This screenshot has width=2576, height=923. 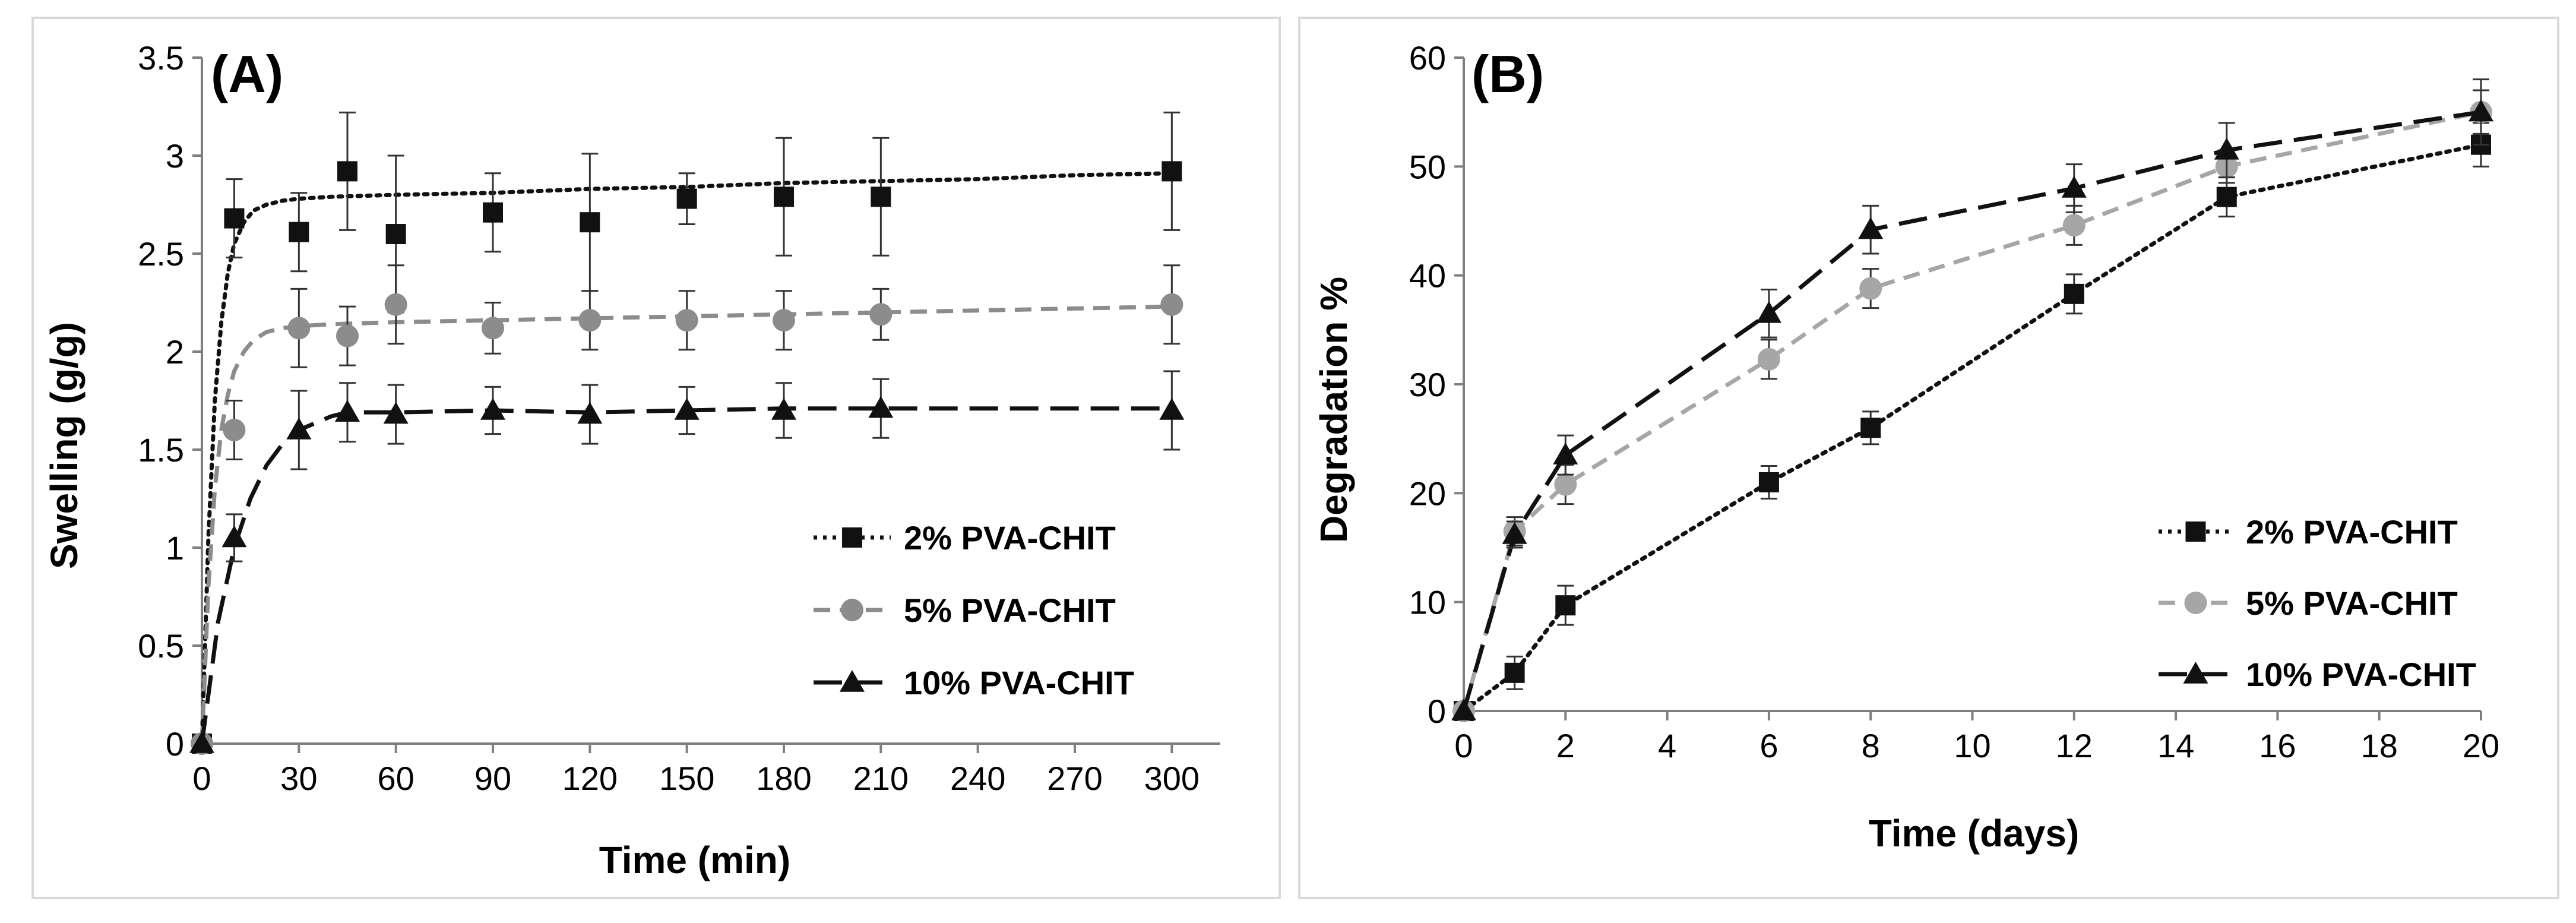 I want to click on panel-a-x-tick-label: 60, so click(x=396, y=778).